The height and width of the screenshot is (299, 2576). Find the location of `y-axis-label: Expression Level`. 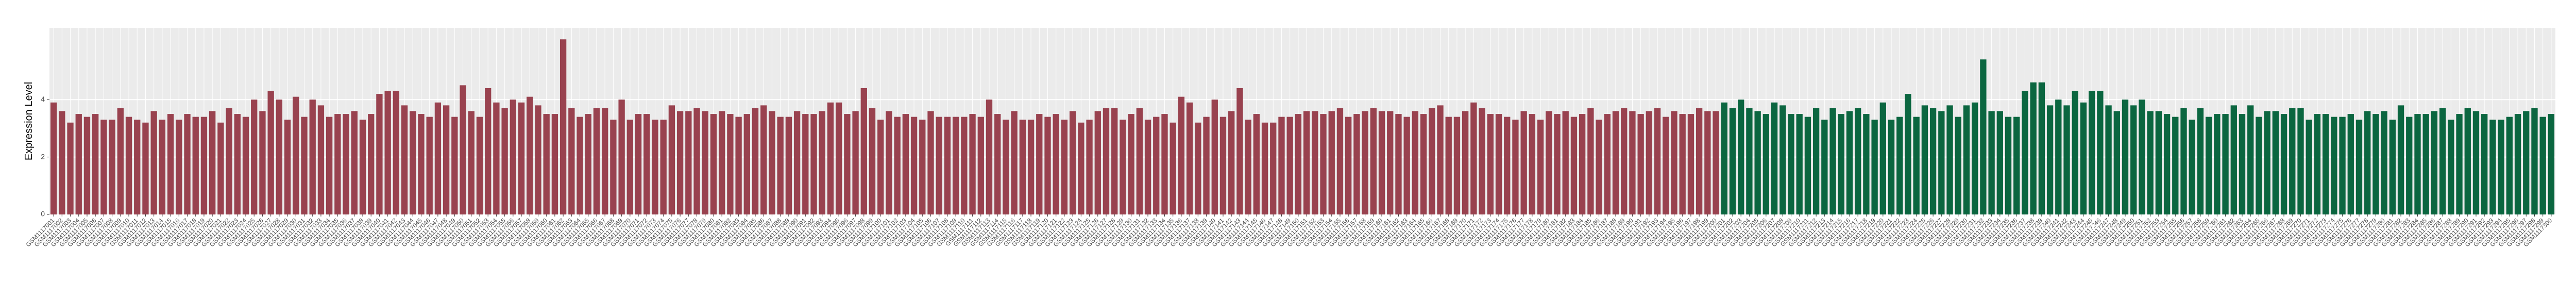

y-axis-label: Expression Level is located at coordinates (29, 121).